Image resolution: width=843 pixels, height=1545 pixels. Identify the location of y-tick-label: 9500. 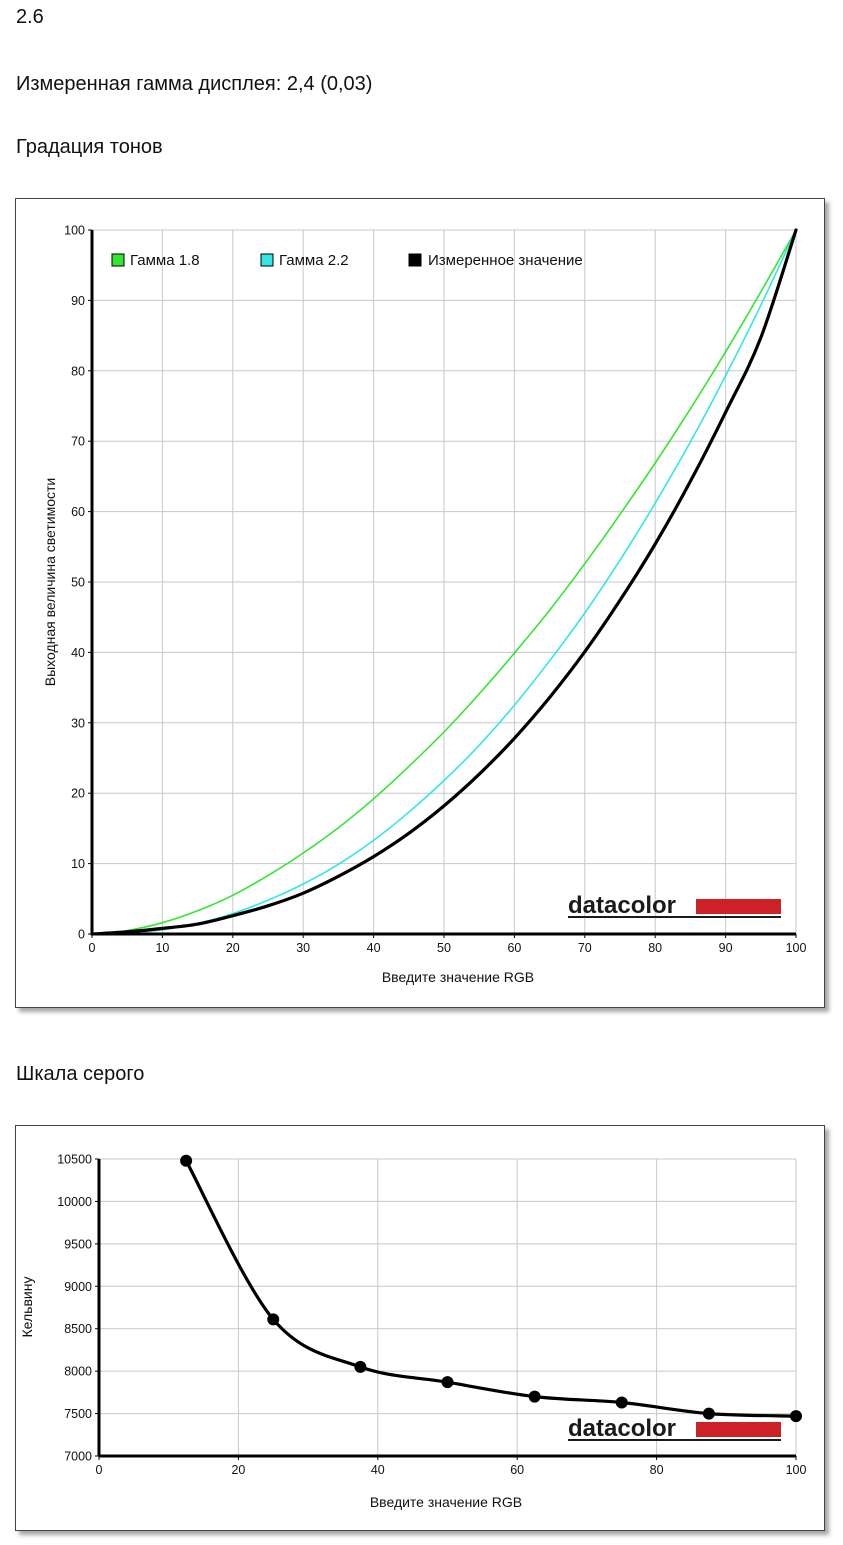
(78, 1244).